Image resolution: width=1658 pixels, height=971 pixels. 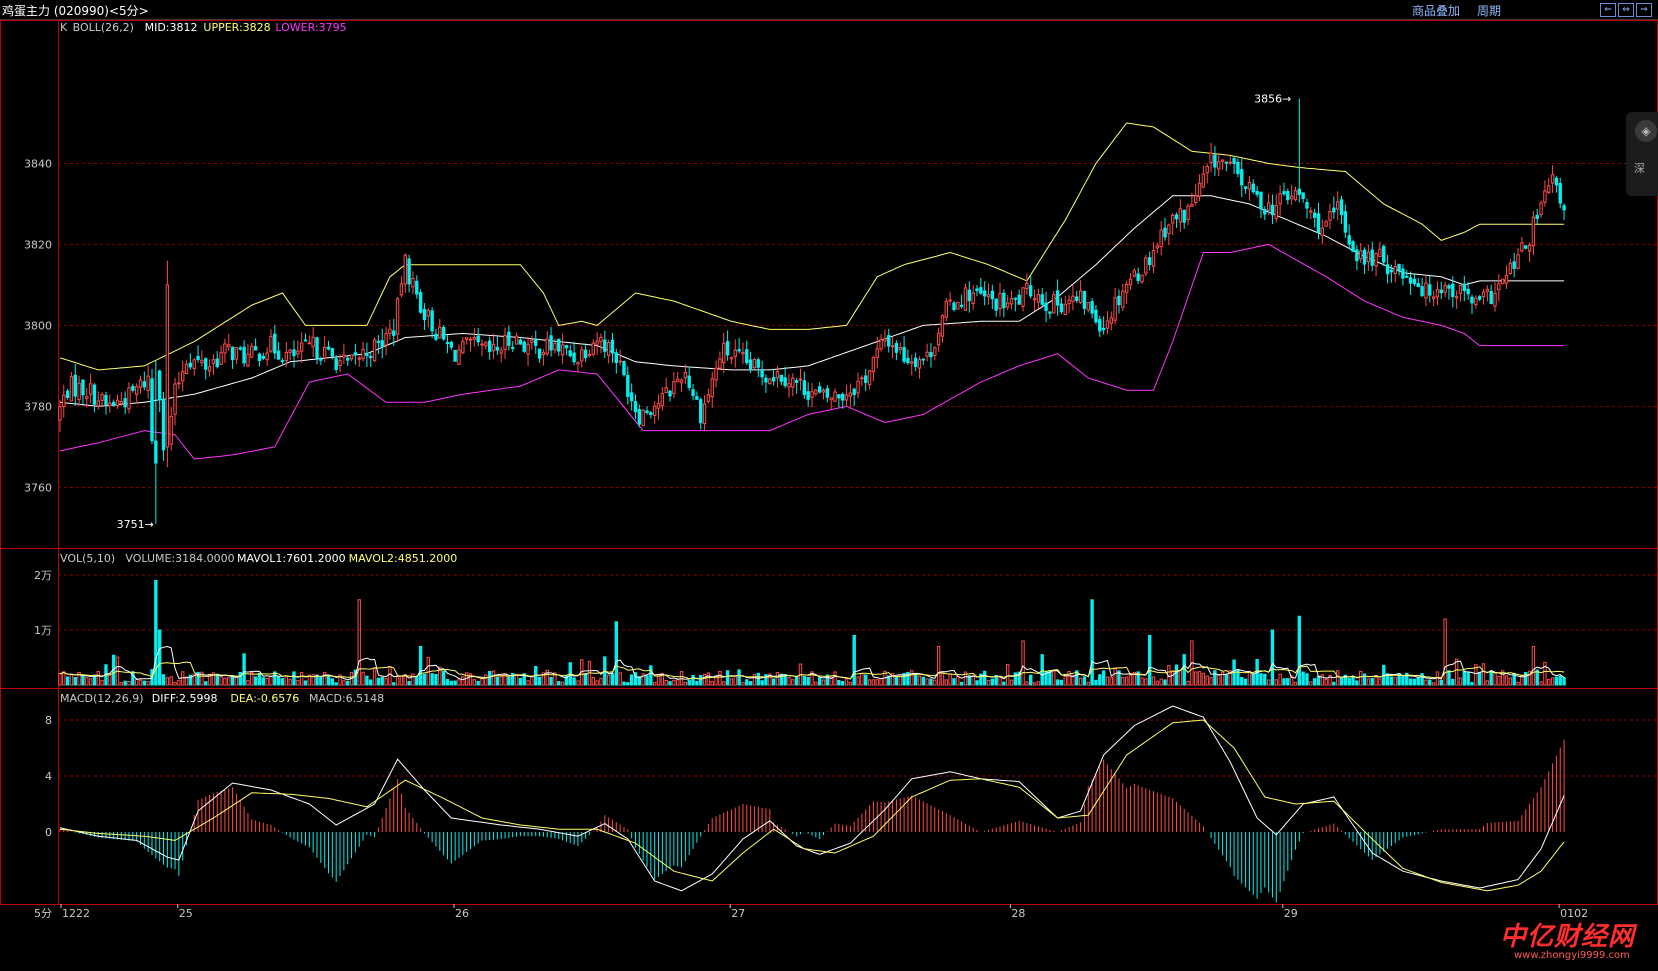 I want to click on period-link: 周期, so click(x=1489, y=11).